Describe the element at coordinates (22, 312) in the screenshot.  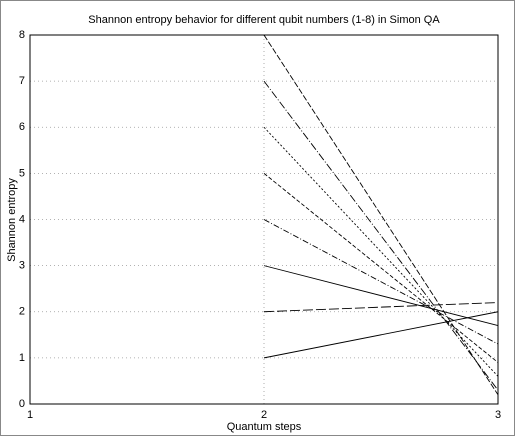
I see `y-tick-label: 2` at that location.